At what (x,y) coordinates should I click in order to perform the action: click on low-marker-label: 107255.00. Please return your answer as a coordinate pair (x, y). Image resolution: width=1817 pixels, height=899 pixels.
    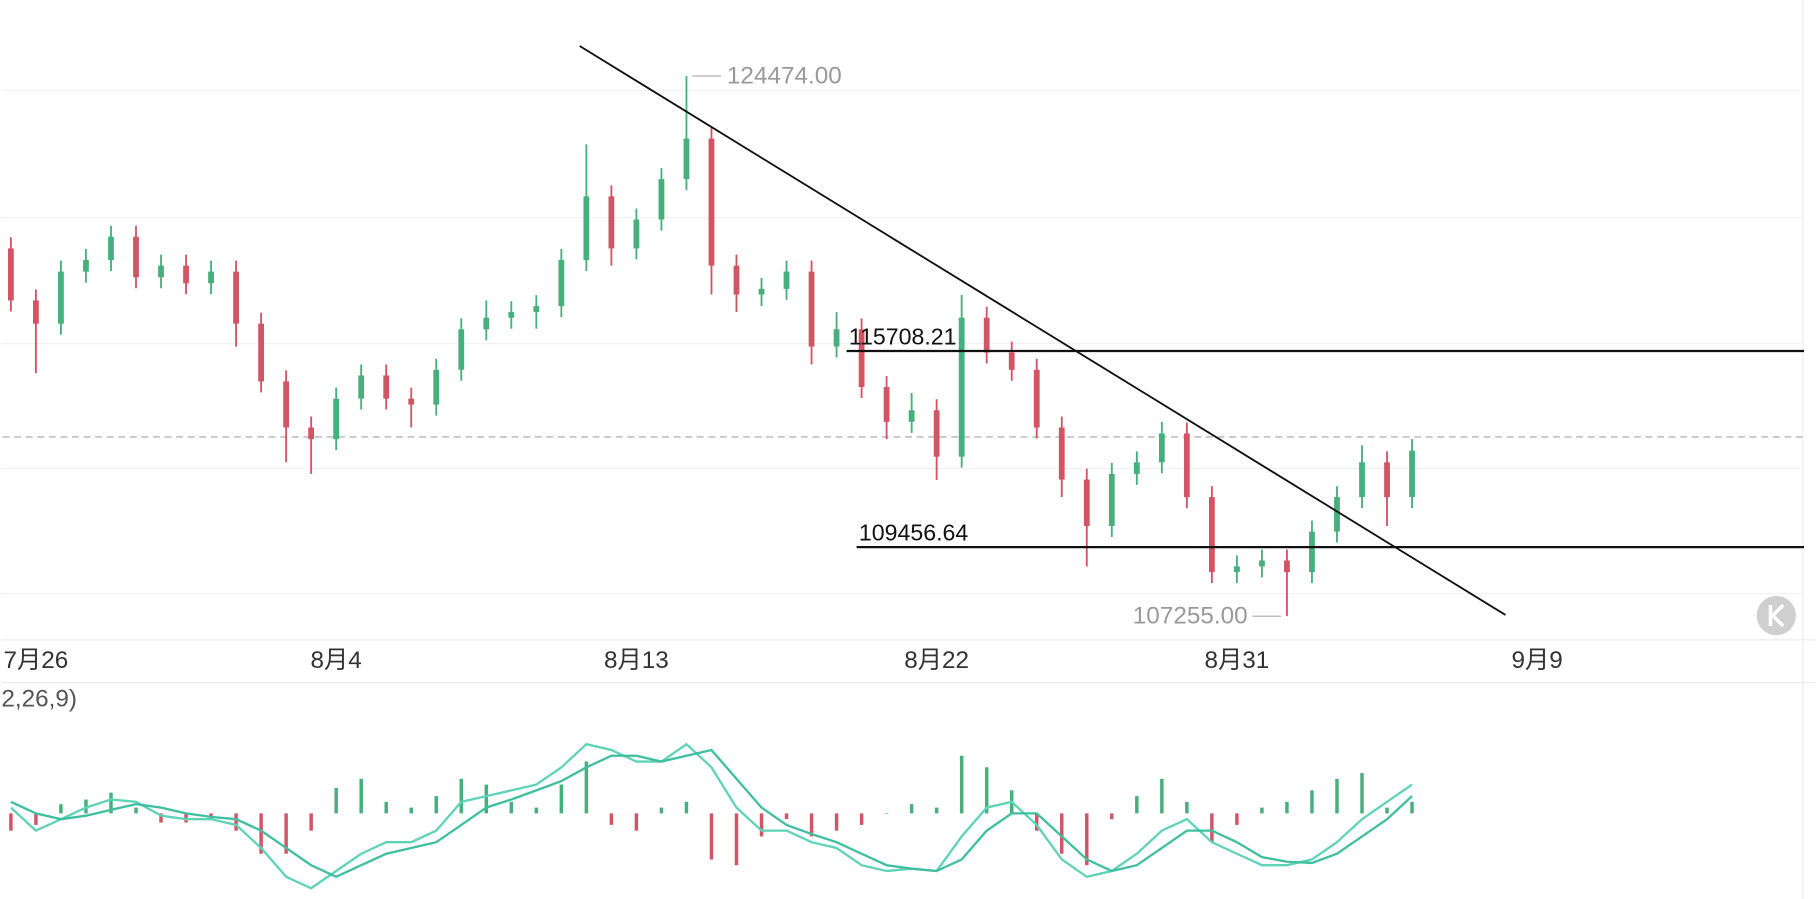
    Looking at the image, I should click on (1190, 616).